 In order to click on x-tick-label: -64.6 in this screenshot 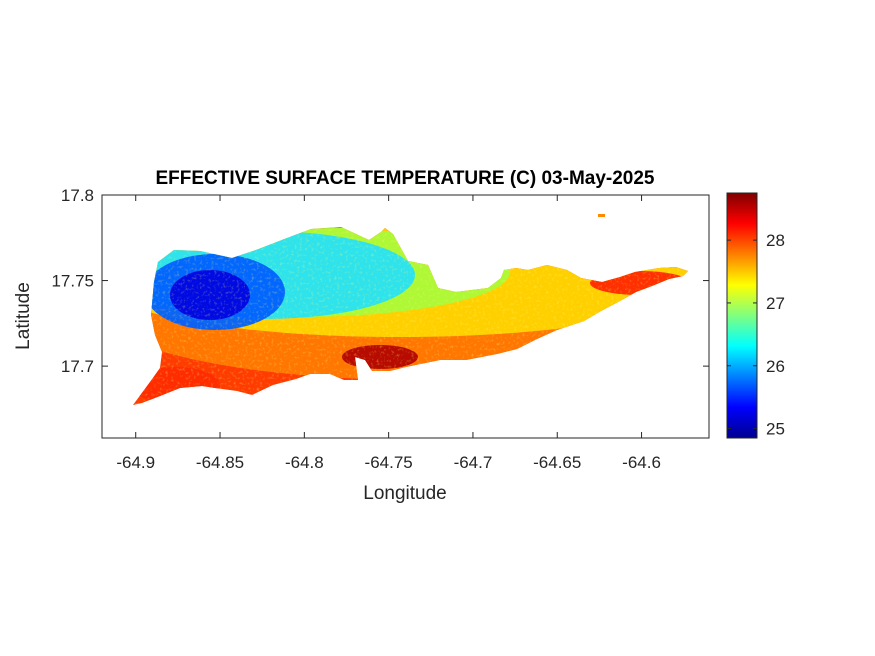, I will do `click(641, 462)`.